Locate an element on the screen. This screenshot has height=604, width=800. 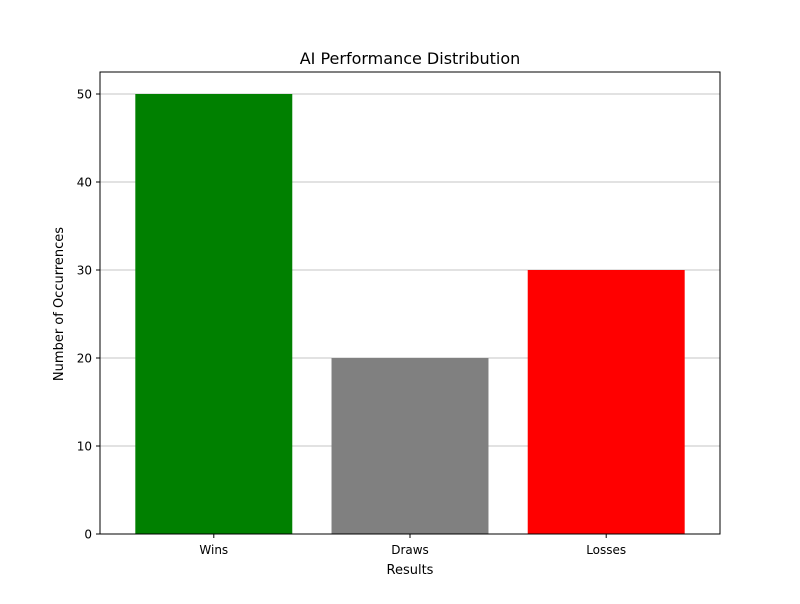
x-tick-label-draws: Draws is located at coordinates (410, 550).